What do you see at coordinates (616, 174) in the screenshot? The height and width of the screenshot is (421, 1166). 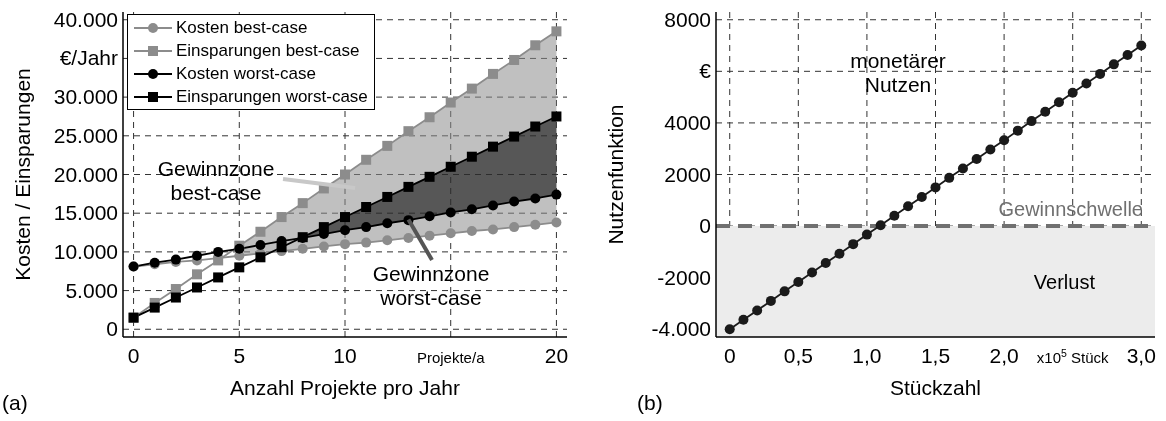 I see `y-axis-title: Nutzenfunktion` at bounding box center [616, 174].